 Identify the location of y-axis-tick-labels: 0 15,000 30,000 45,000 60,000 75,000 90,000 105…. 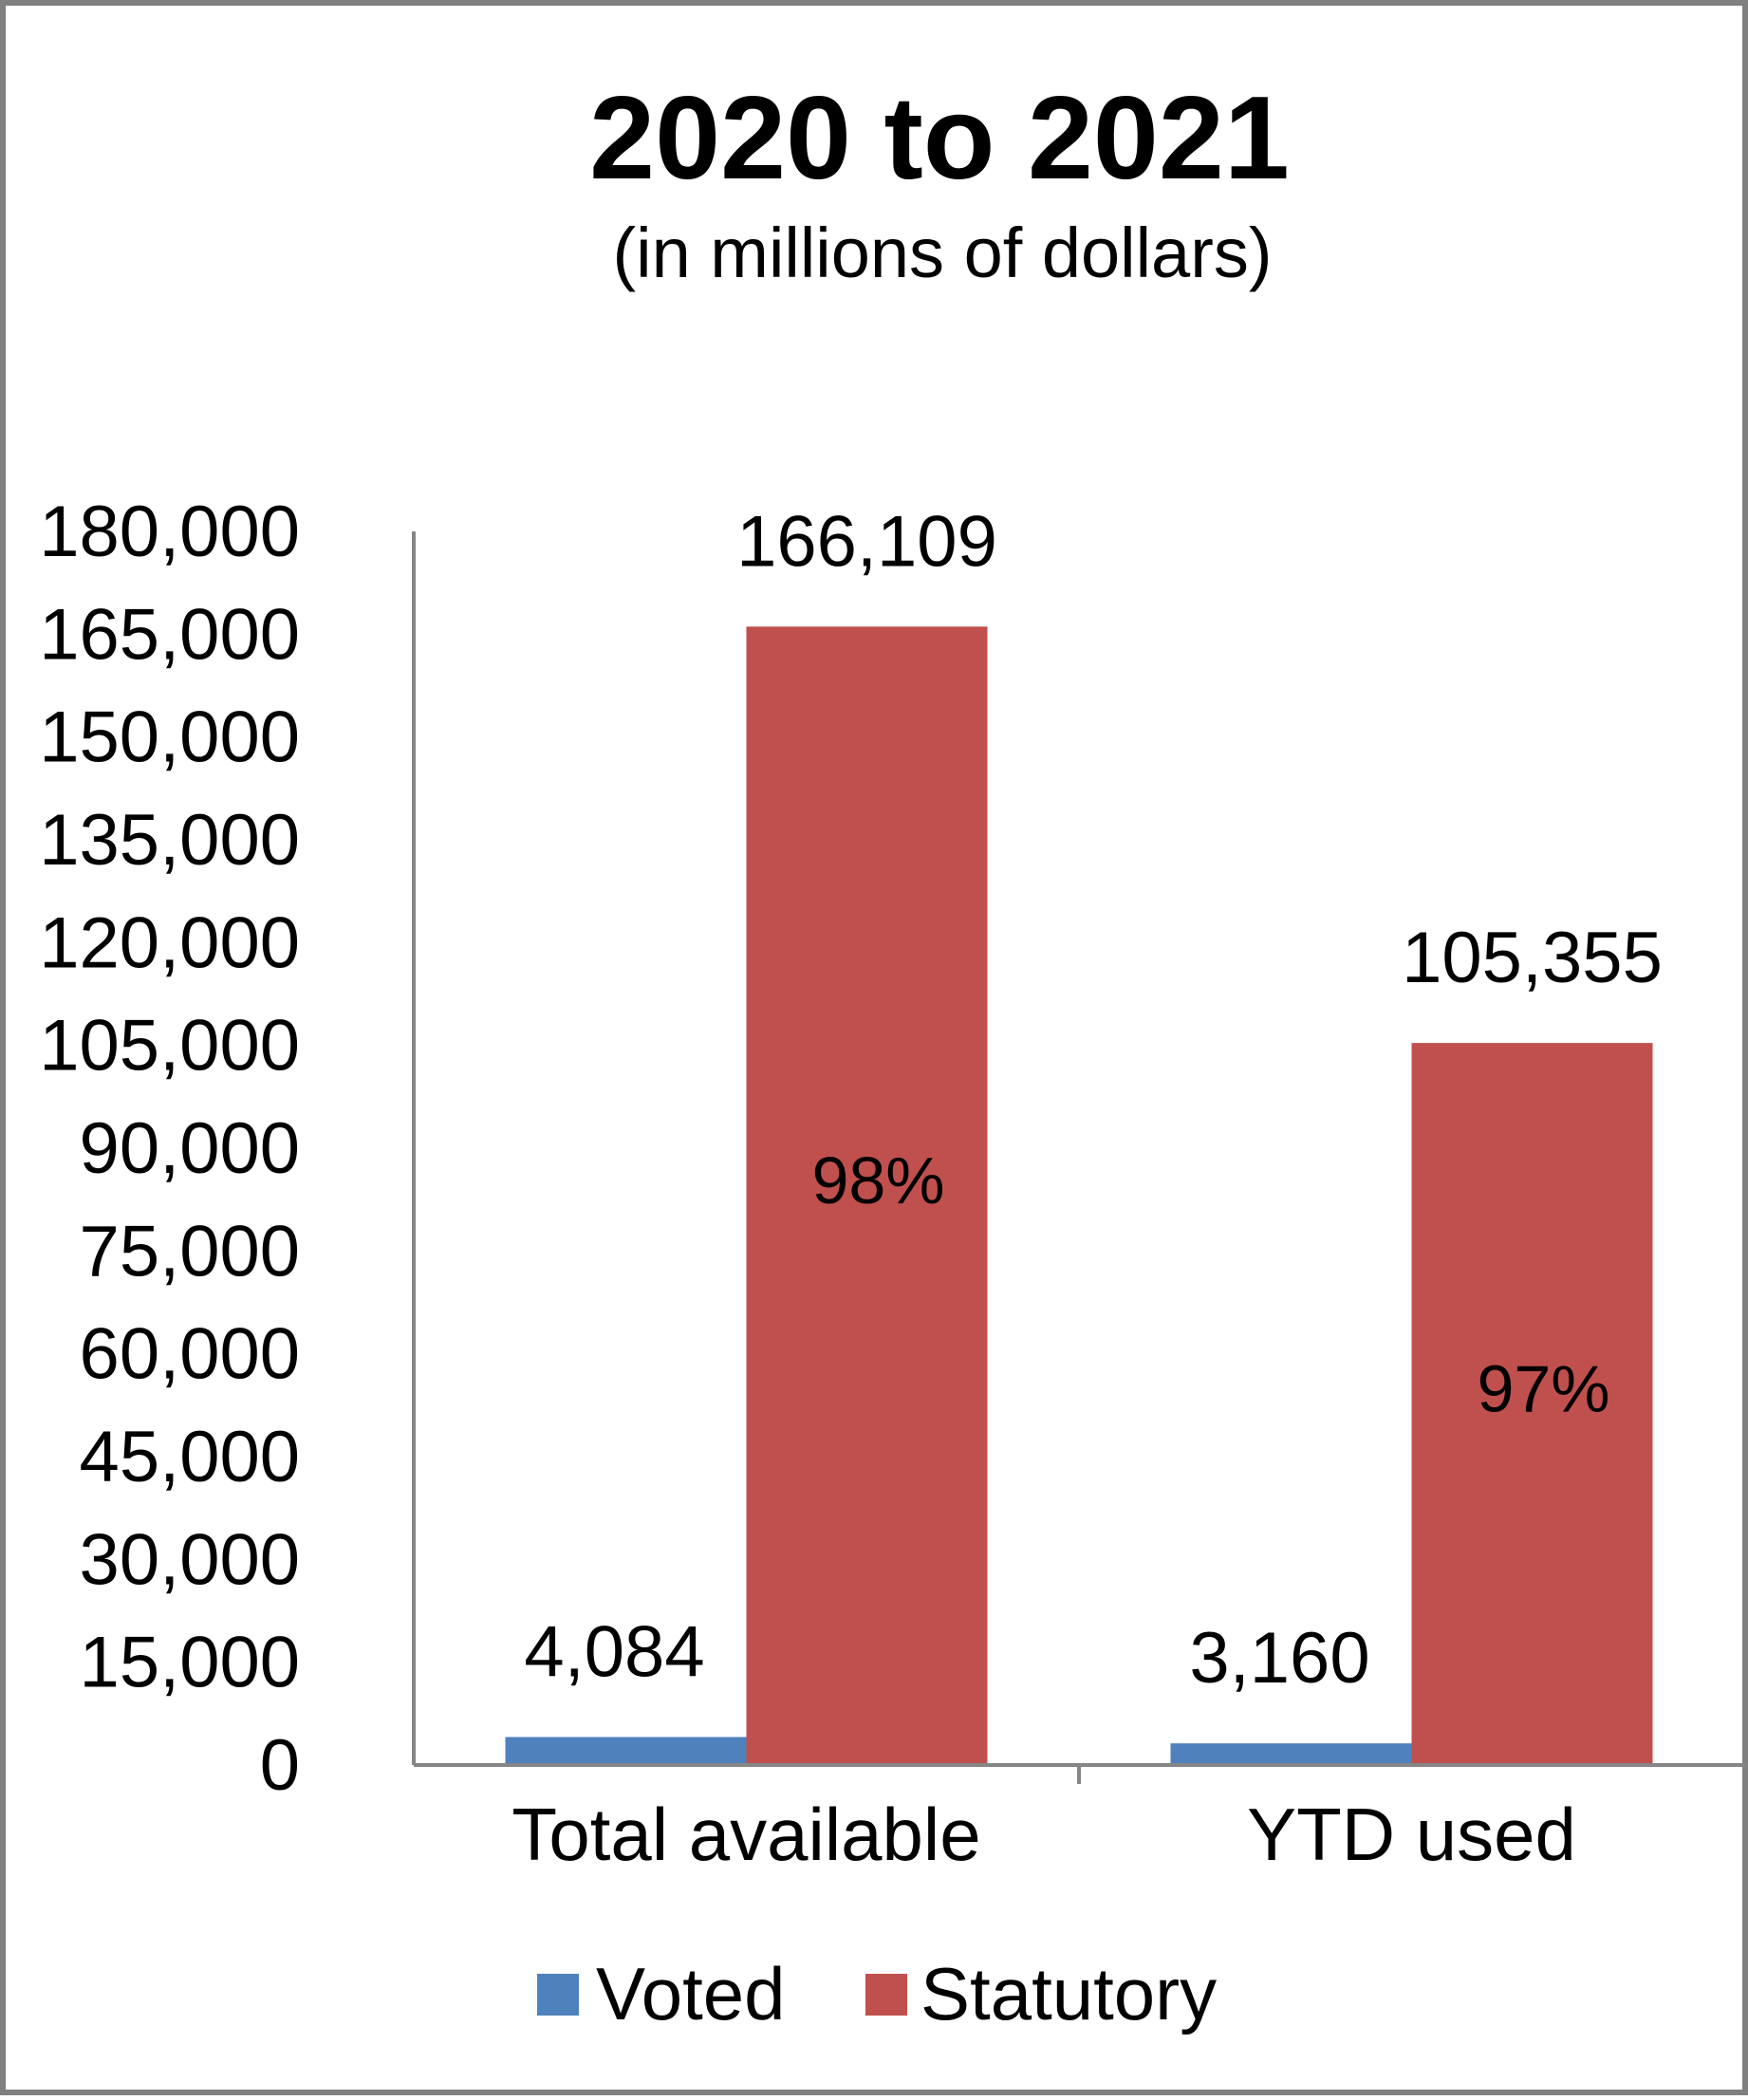
(169, 1149).